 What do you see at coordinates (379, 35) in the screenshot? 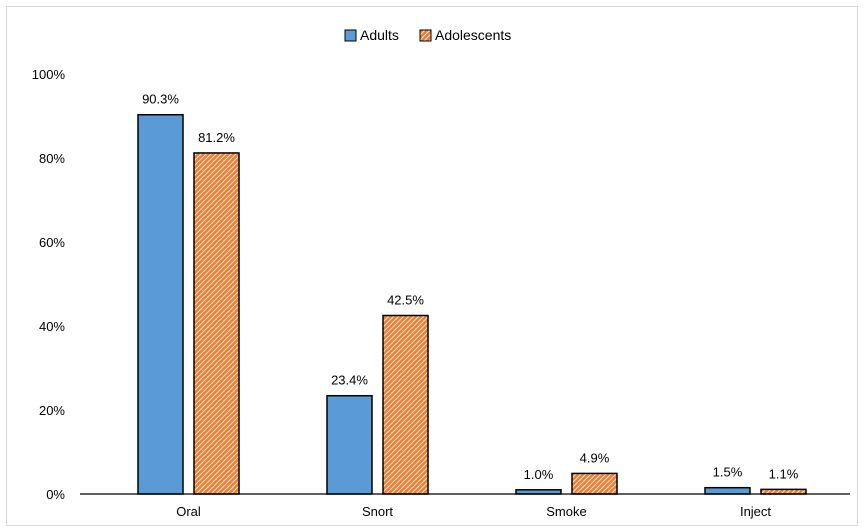
I see `legend-label-adults: Adults` at bounding box center [379, 35].